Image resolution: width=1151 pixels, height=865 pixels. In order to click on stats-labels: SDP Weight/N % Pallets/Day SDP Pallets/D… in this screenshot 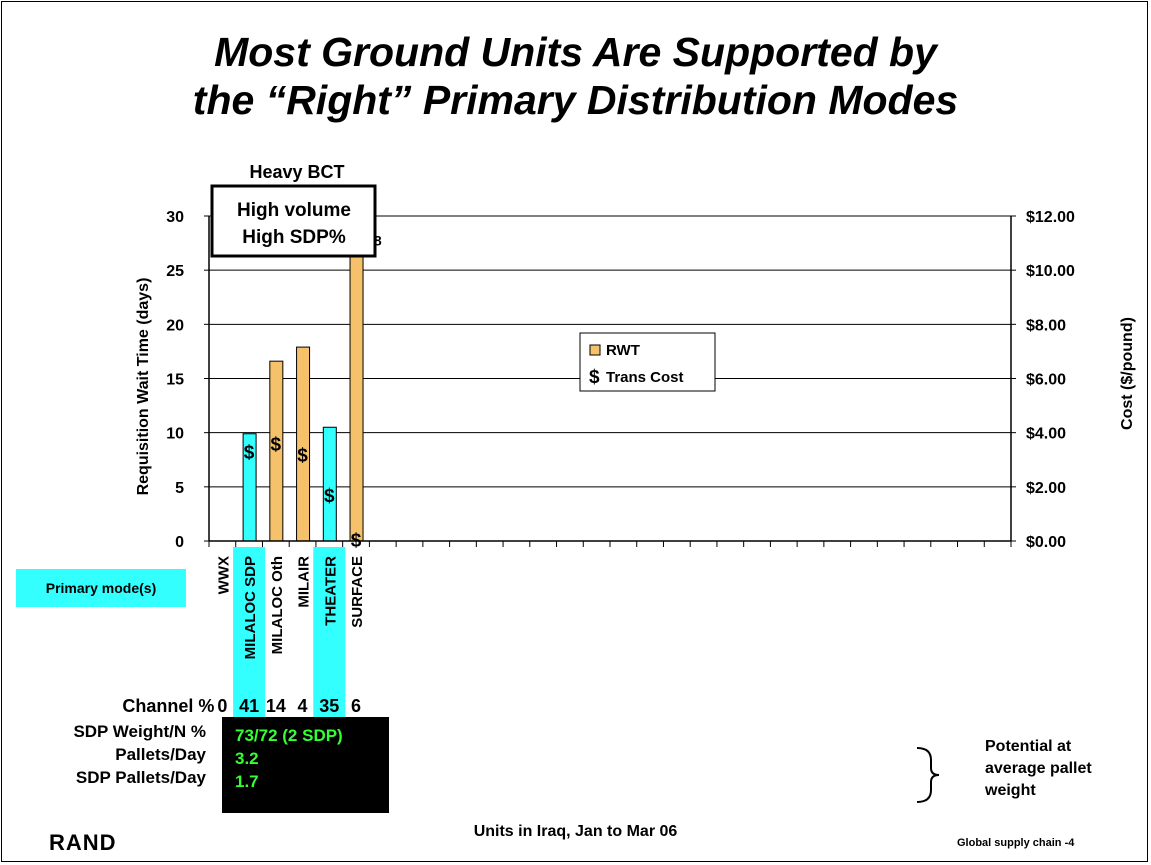, I will do `click(103, 754)`.